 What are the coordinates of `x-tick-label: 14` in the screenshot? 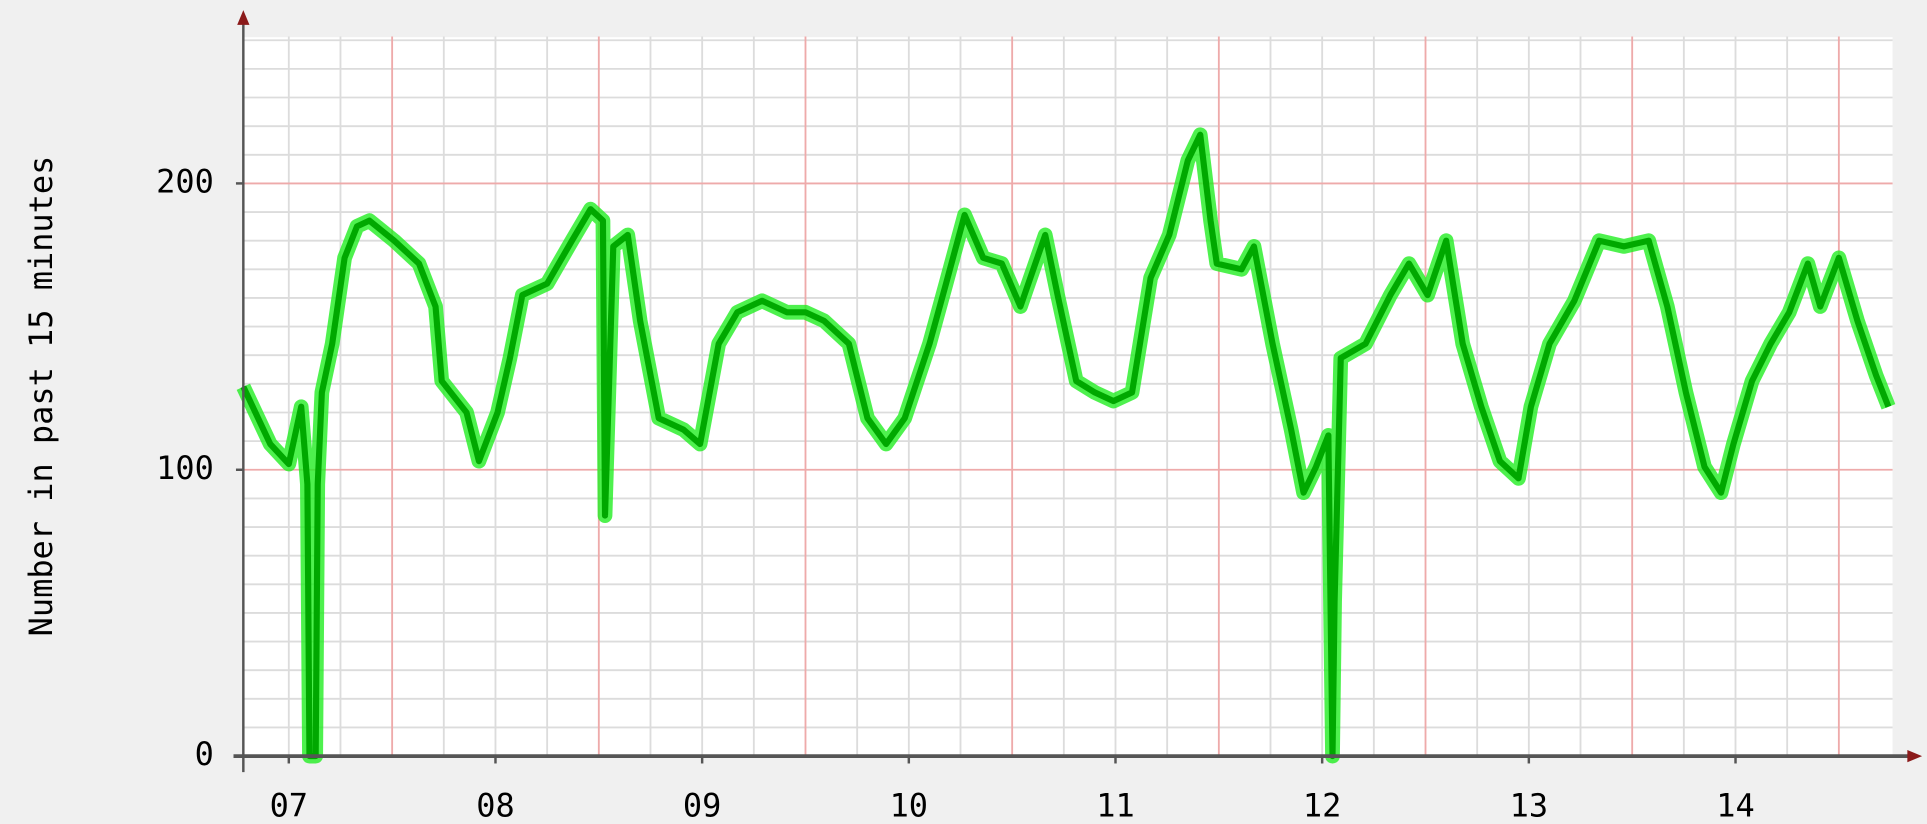 It's located at (1735, 805).